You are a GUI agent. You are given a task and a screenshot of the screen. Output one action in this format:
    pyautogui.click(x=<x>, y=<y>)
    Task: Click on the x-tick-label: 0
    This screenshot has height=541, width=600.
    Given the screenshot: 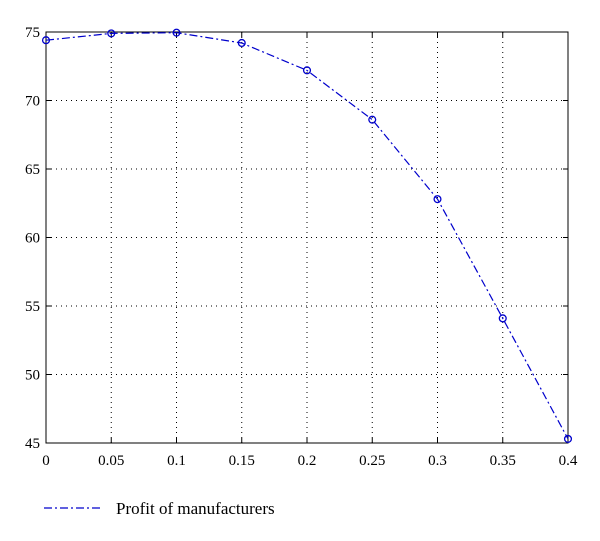 What is the action you would take?
    pyautogui.click(x=46, y=461)
    